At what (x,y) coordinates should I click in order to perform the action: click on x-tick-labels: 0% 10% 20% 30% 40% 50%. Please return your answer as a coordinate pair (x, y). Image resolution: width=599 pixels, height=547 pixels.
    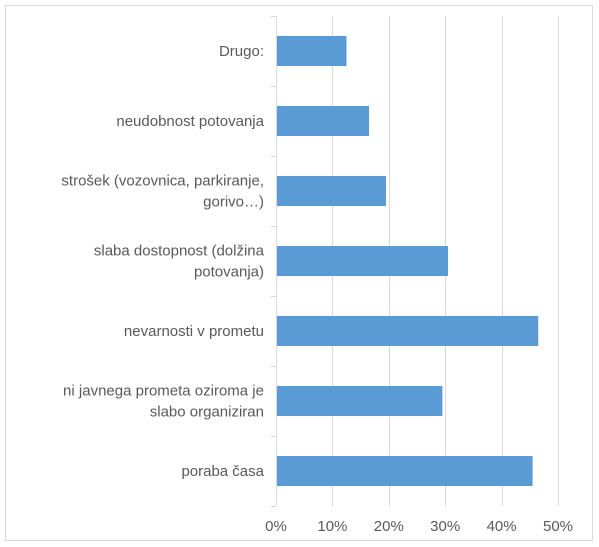
    Looking at the image, I should click on (419, 526).